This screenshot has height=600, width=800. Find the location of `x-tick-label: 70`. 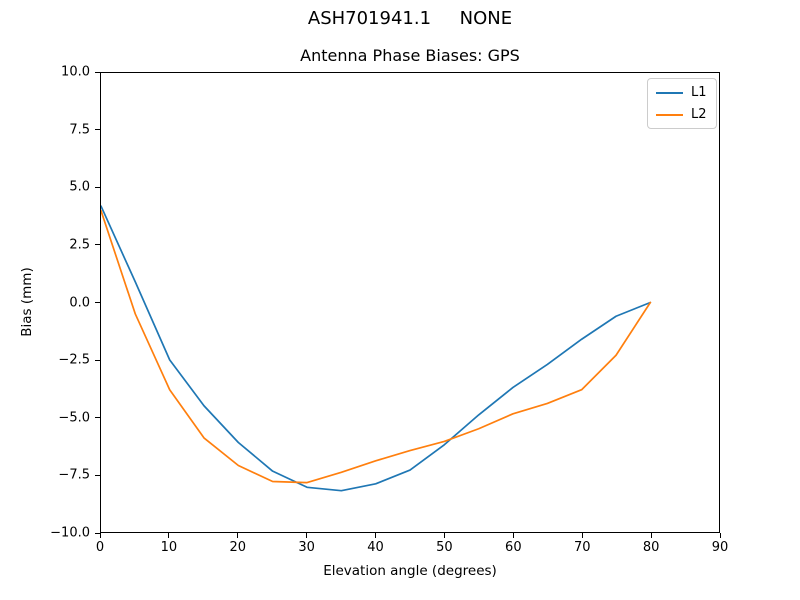

x-tick-label: 70 is located at coordinates (582, 547).